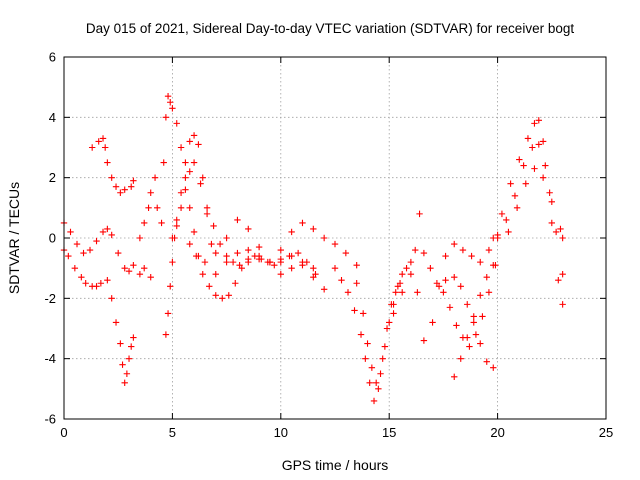 The image size is (640, 480). What do you see at coordinates (52, 177) in the screenshot?
I see `y-tick-label: 2` at bounding box center [52, 177].